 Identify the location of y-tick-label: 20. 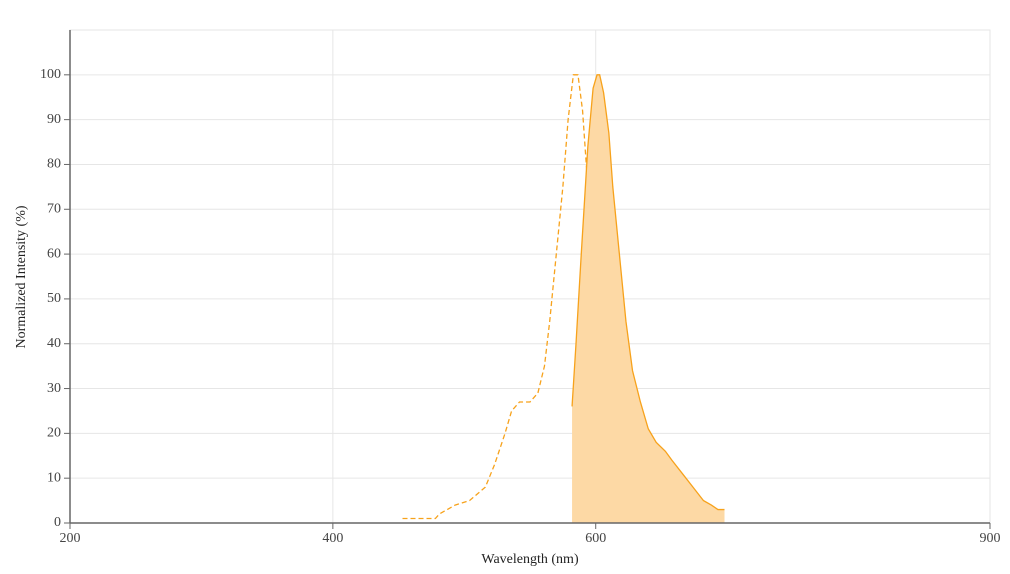
(54, 433).